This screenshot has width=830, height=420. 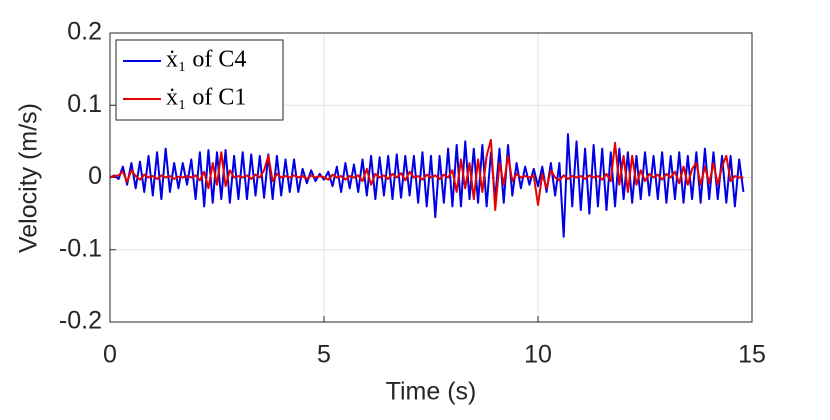 What do you see at coordinates (84, 104) in the screenshot?
I see `y-tick-label: 0.1` at bounding box center [84, 104].